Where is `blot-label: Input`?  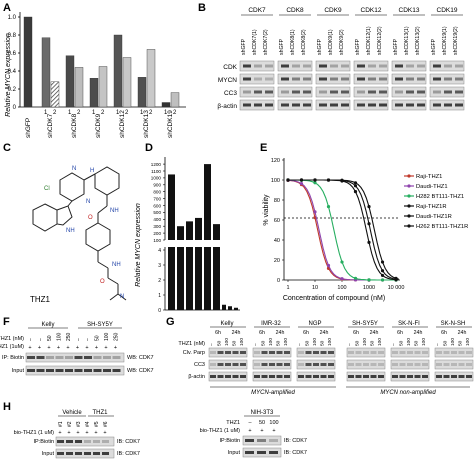 blot-label: Input is located at coordinates (48, 454).